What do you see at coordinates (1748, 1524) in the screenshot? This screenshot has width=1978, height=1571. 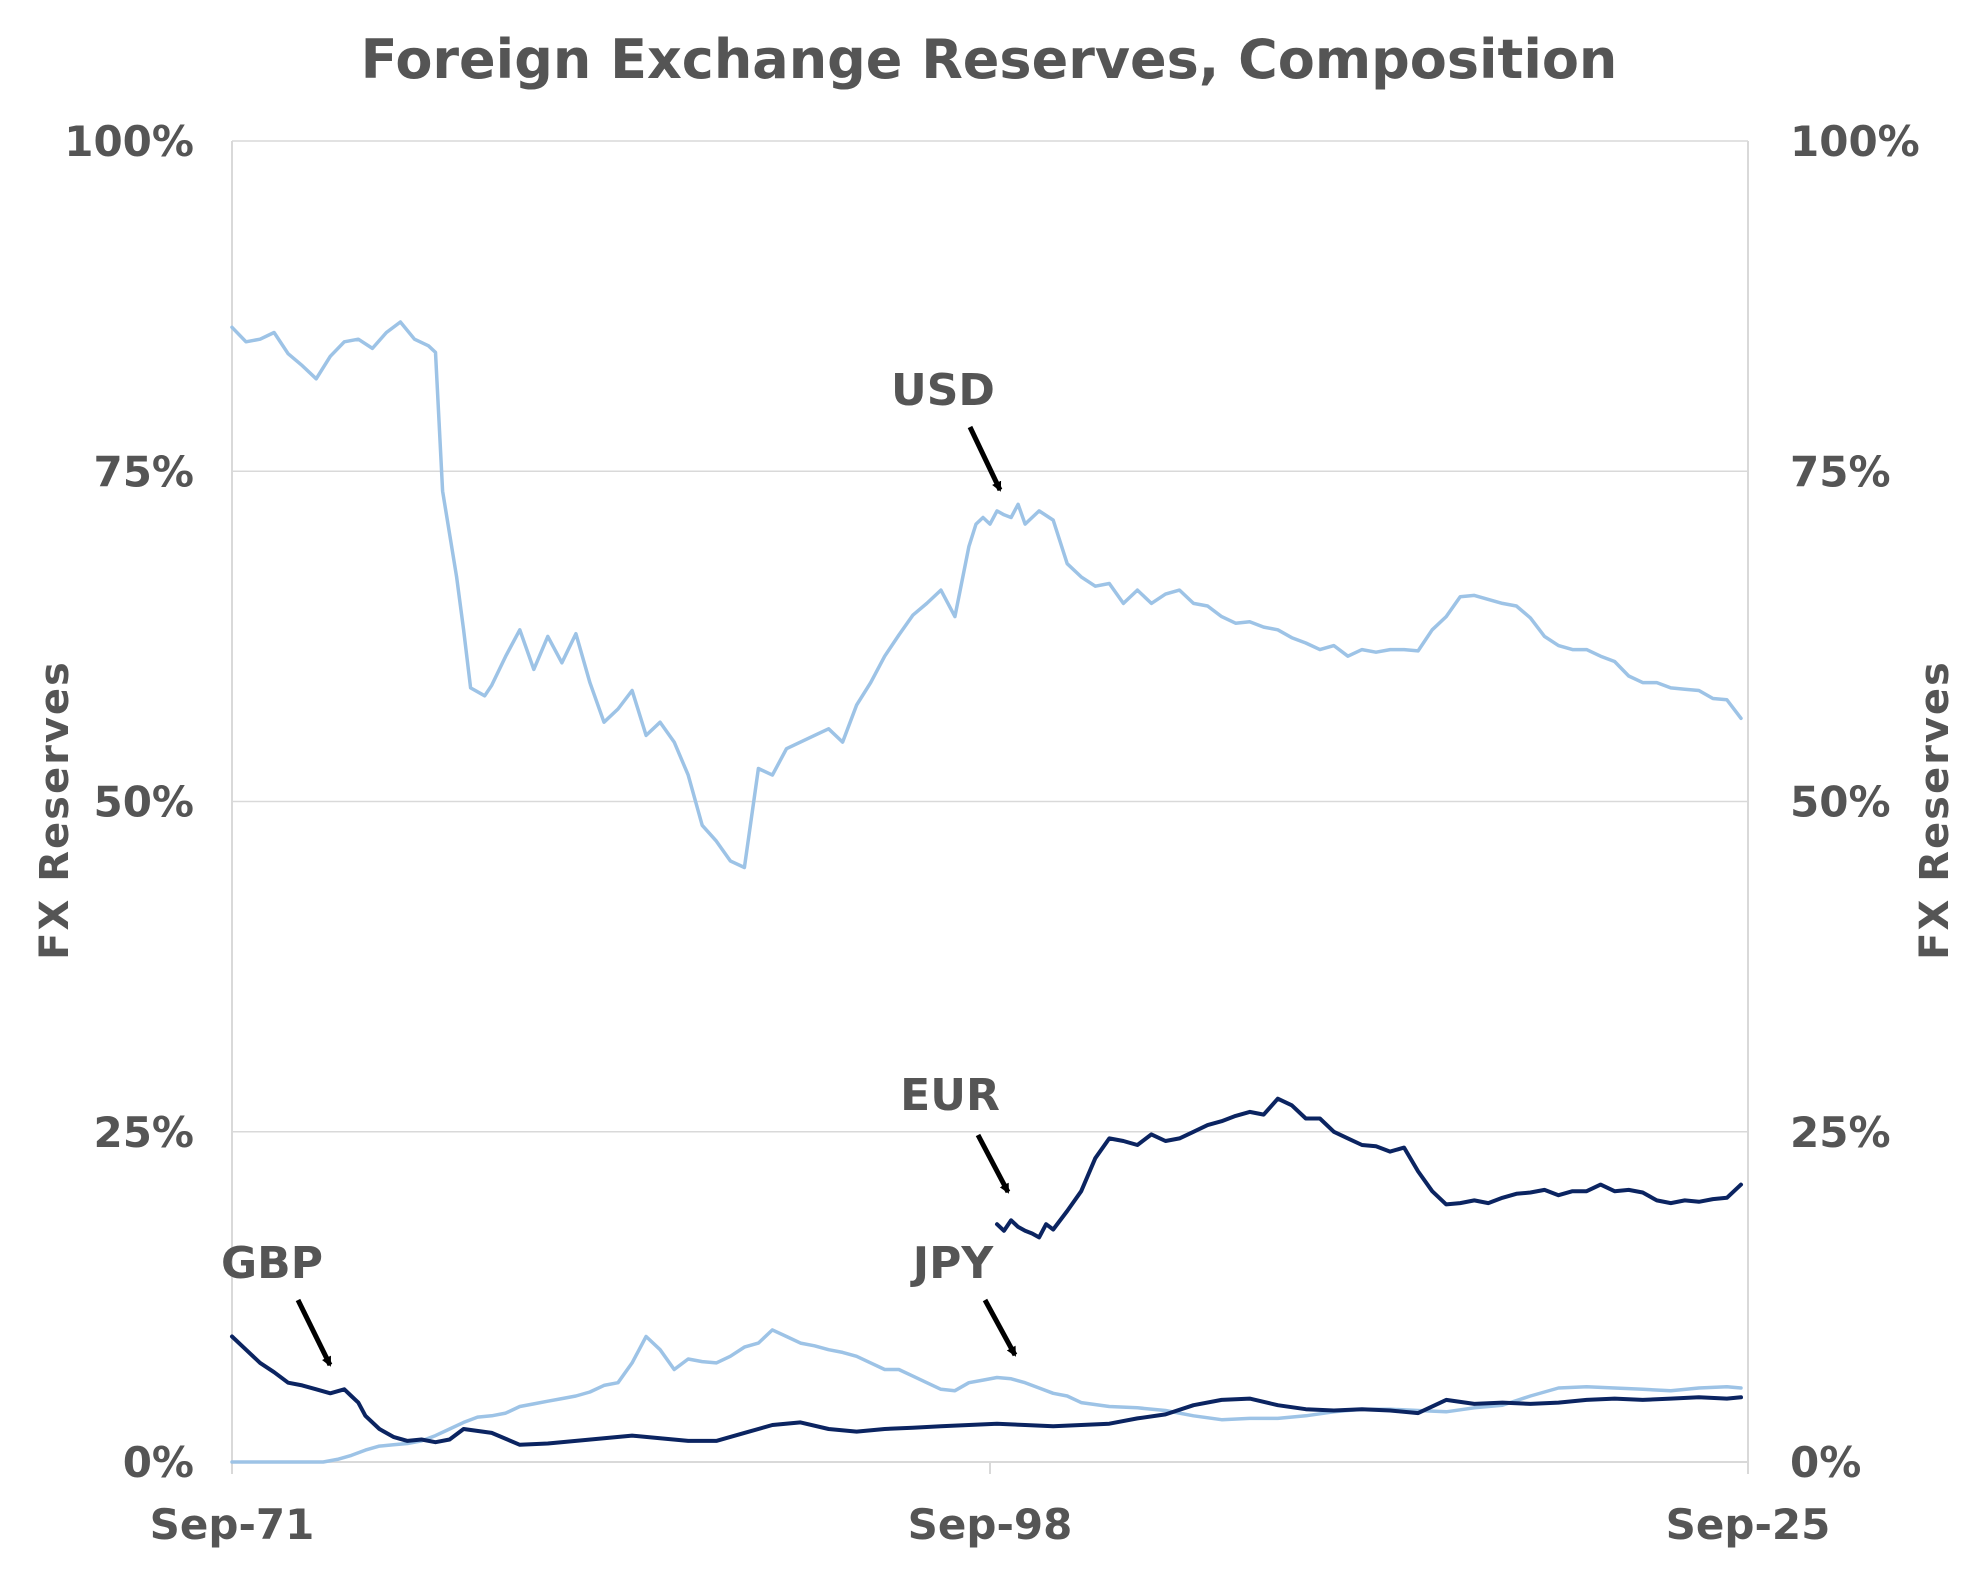 I see `x-tick-label: Sep-25` at bounding box center [1748, 1524].